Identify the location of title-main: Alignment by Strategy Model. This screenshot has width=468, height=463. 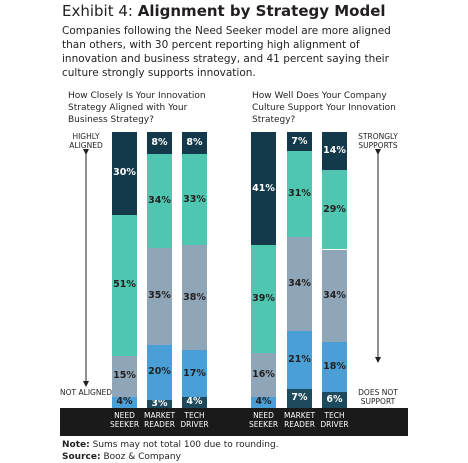
(261, 11).